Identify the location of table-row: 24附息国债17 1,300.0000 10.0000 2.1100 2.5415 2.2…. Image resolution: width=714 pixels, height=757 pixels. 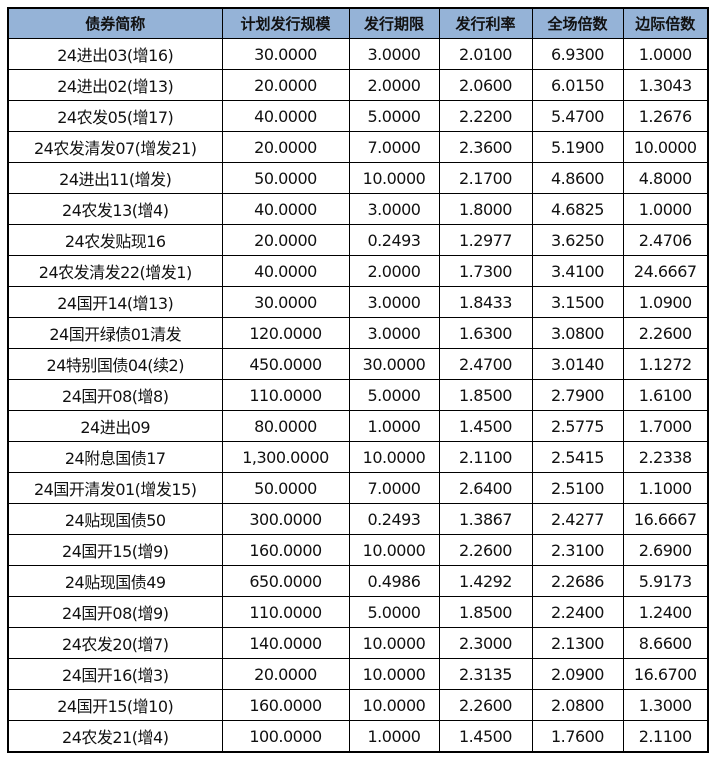
(358, 457).